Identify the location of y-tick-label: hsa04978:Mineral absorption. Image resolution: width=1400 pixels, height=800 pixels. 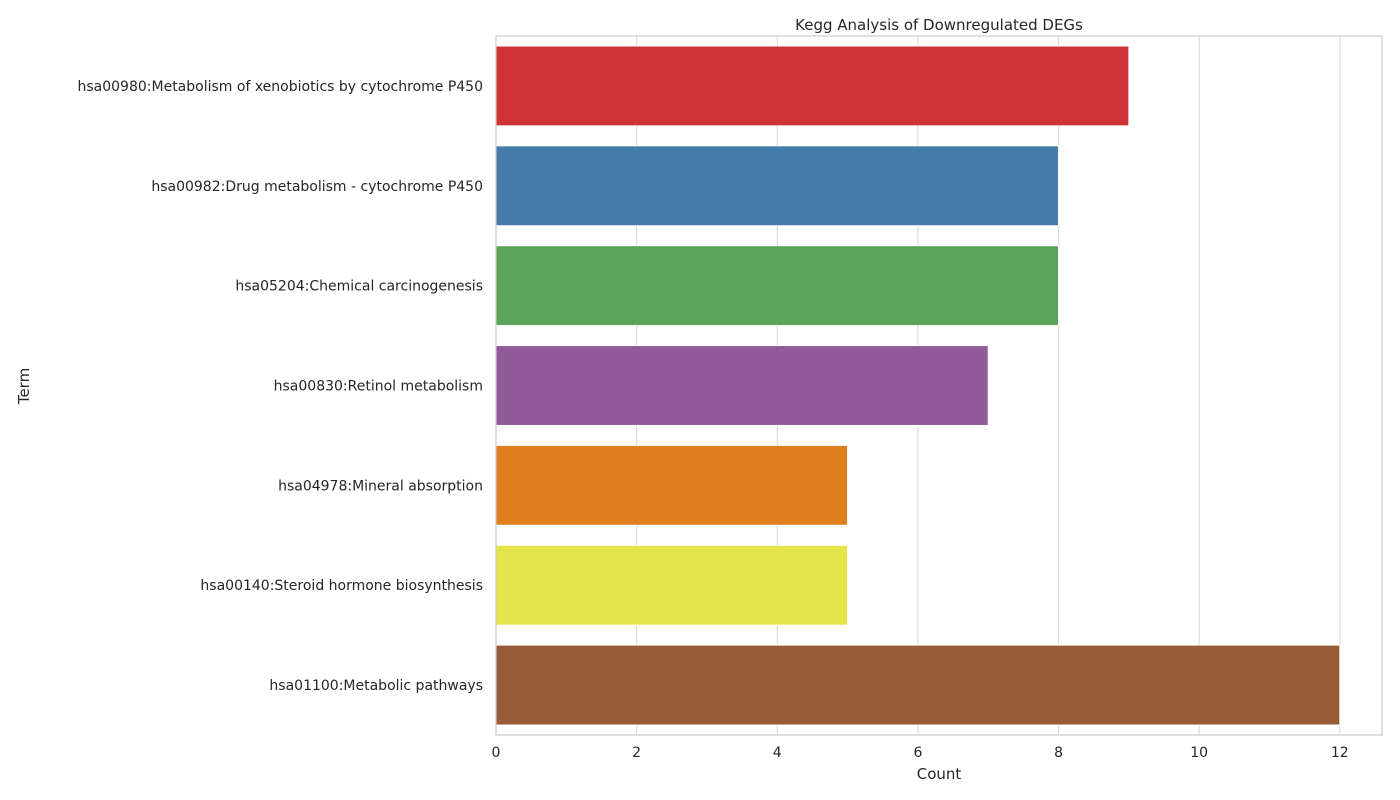
(380, 486).